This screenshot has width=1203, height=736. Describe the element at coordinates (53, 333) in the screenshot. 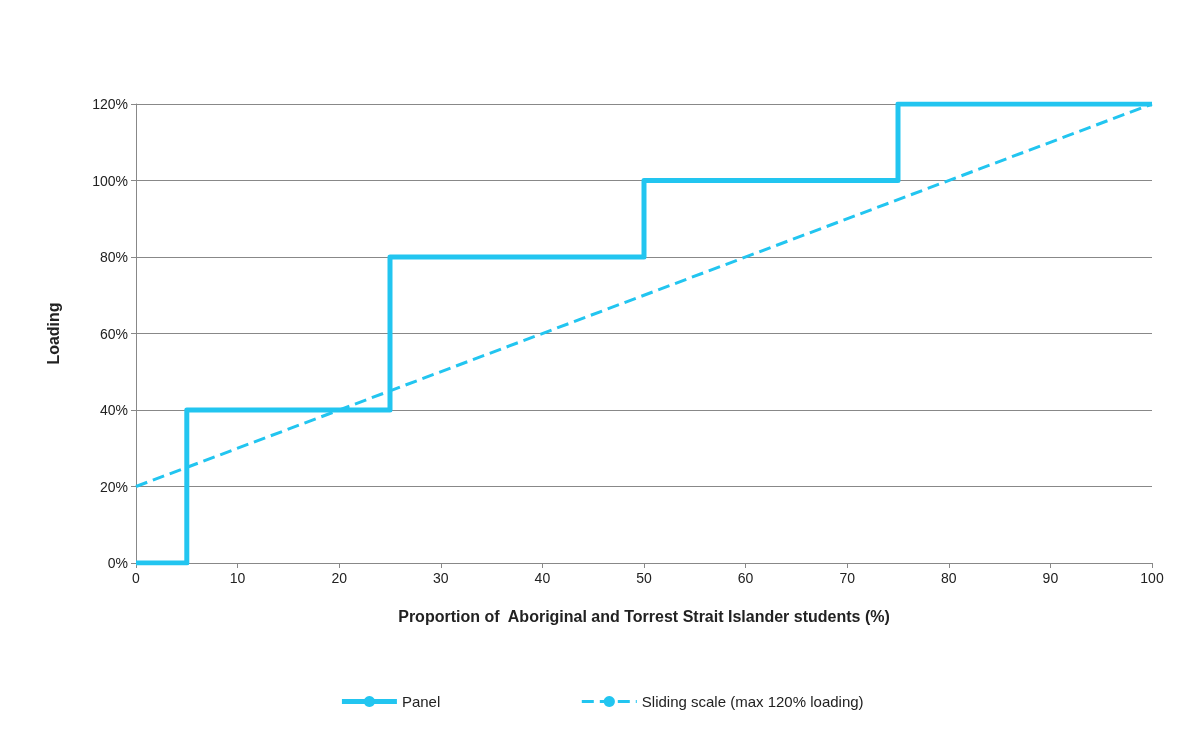

I see `y-axis-title: Loading` at that location.